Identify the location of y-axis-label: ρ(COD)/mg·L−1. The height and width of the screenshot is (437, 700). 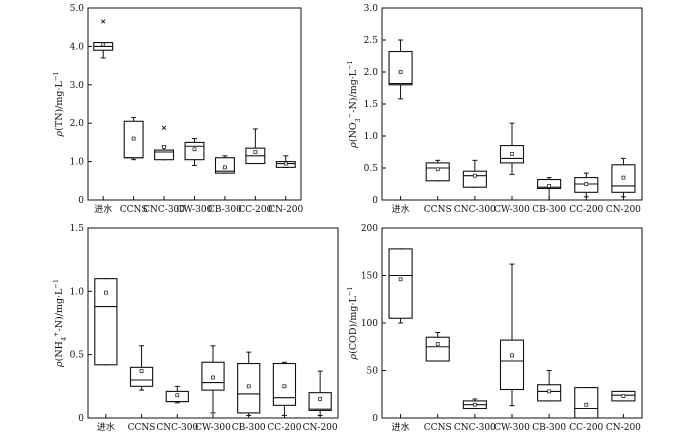
(352, 324).